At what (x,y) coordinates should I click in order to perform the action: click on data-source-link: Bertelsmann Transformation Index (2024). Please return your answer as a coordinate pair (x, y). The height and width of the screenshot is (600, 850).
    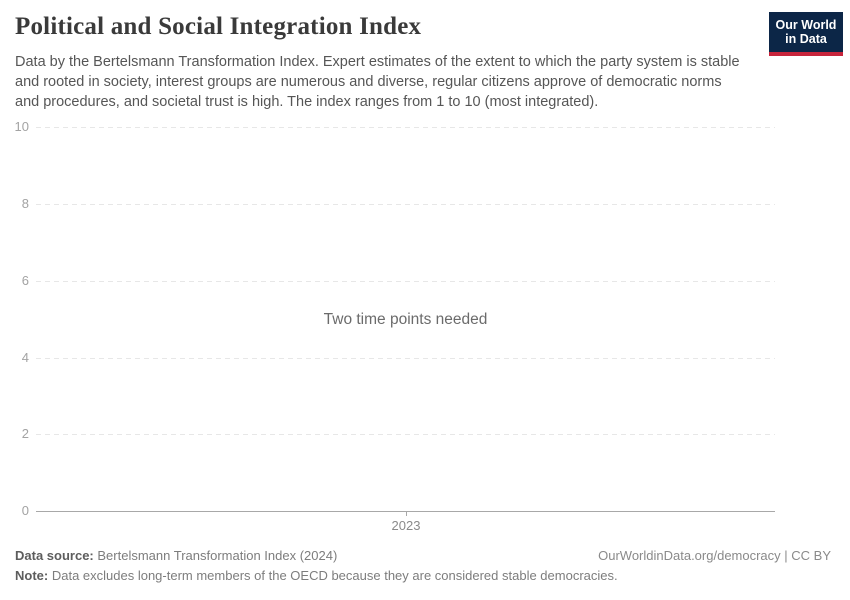
    Looking at the image, I should click on (217, 555).